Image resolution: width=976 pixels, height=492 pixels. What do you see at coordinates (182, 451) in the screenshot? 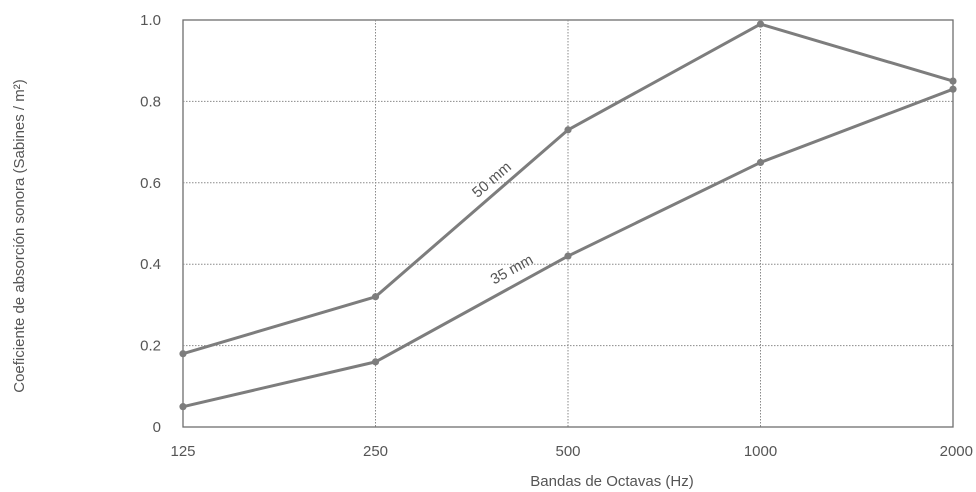
I see `x-tick-label: 125` at bounding box center [182, 451].